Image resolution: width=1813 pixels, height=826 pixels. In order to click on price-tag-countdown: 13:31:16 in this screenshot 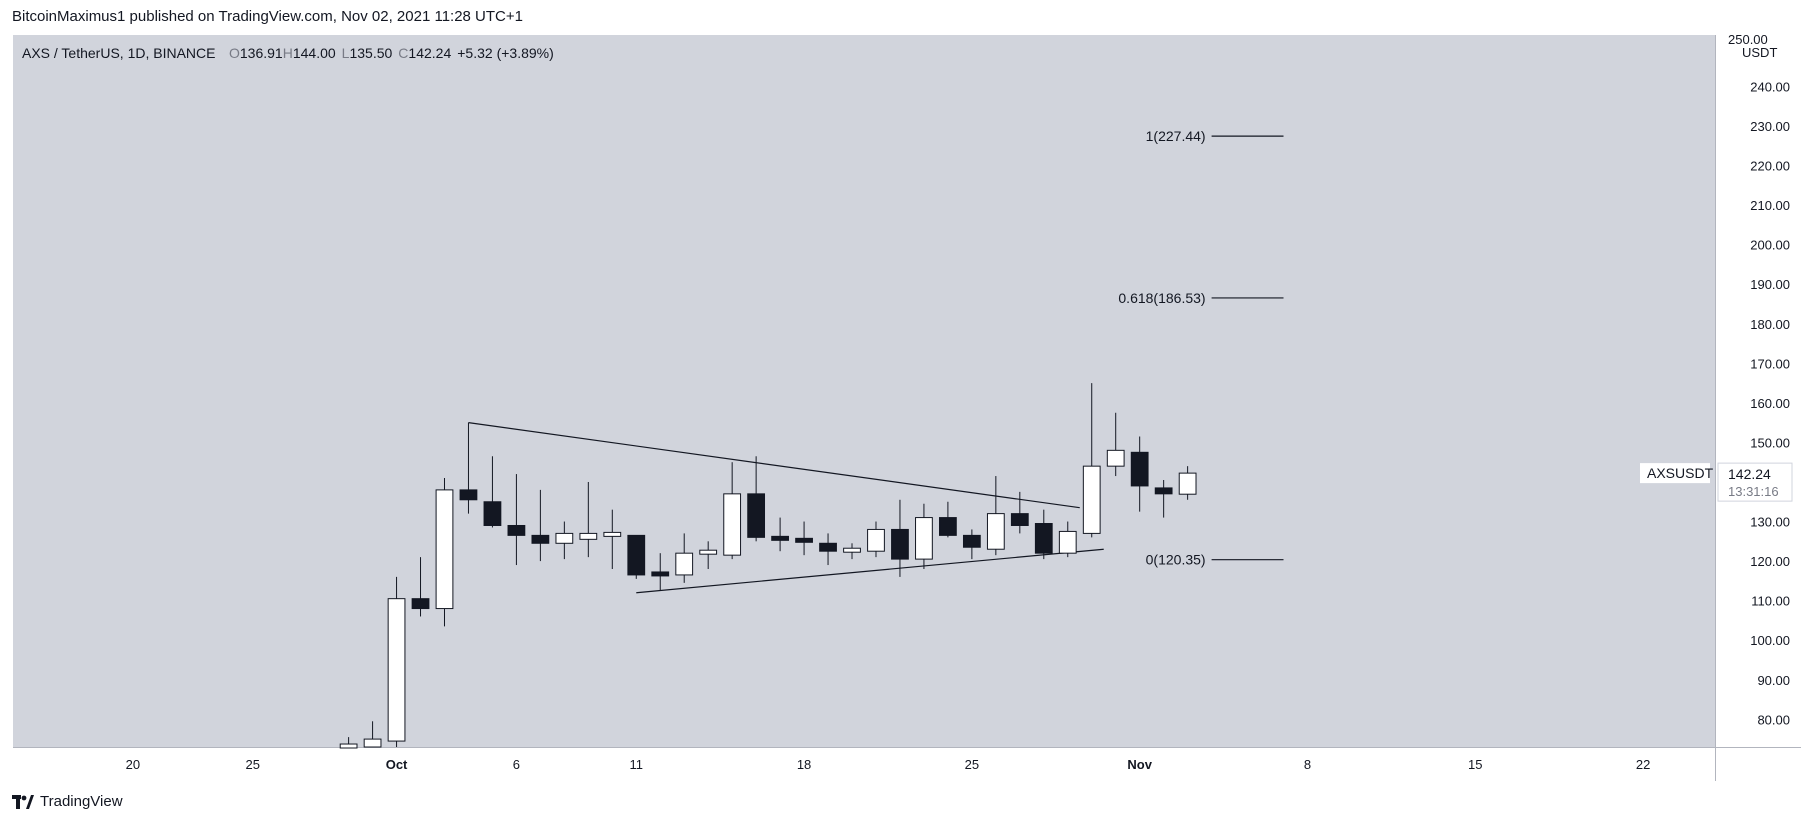, I will do `click(1753, 491)`.